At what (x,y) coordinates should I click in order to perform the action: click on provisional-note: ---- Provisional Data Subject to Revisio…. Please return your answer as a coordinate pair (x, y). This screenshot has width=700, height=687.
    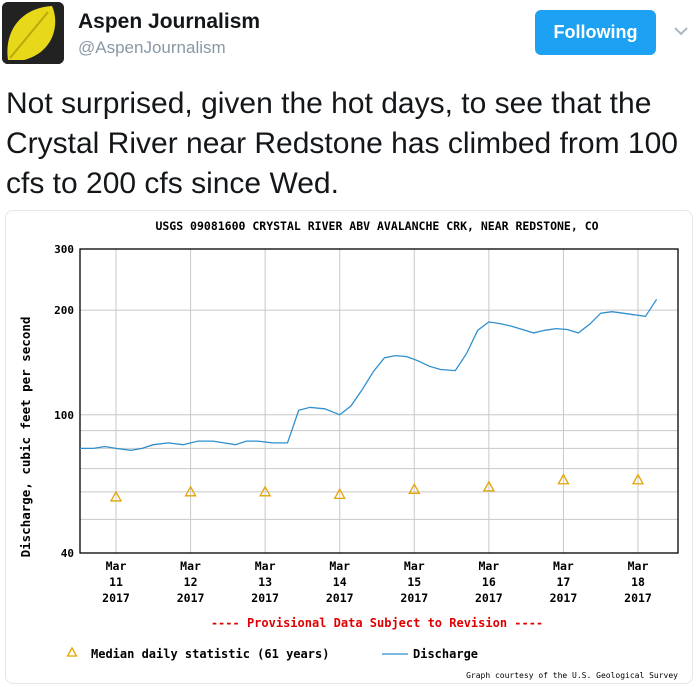
    Looking at the image, I should click on (377, 623).